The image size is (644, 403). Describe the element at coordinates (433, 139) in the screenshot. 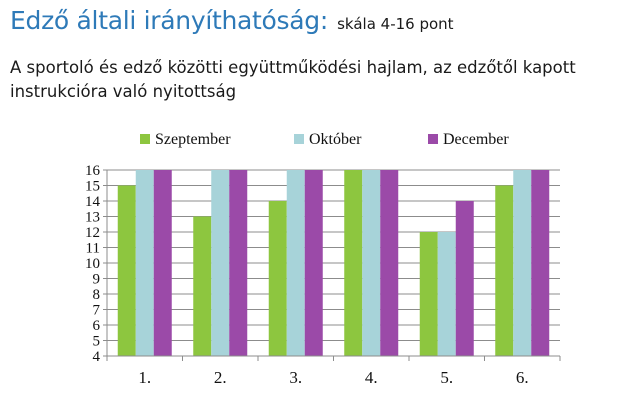

I see `legend-swatch-december` at that location.